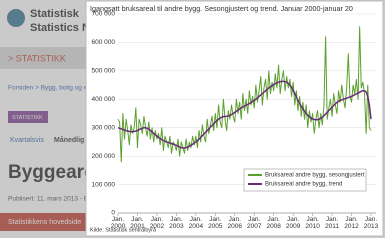 This screenshot has height=240, width=385. I want to click on x-tick-label: Jan. 2013, so click(371, 223).